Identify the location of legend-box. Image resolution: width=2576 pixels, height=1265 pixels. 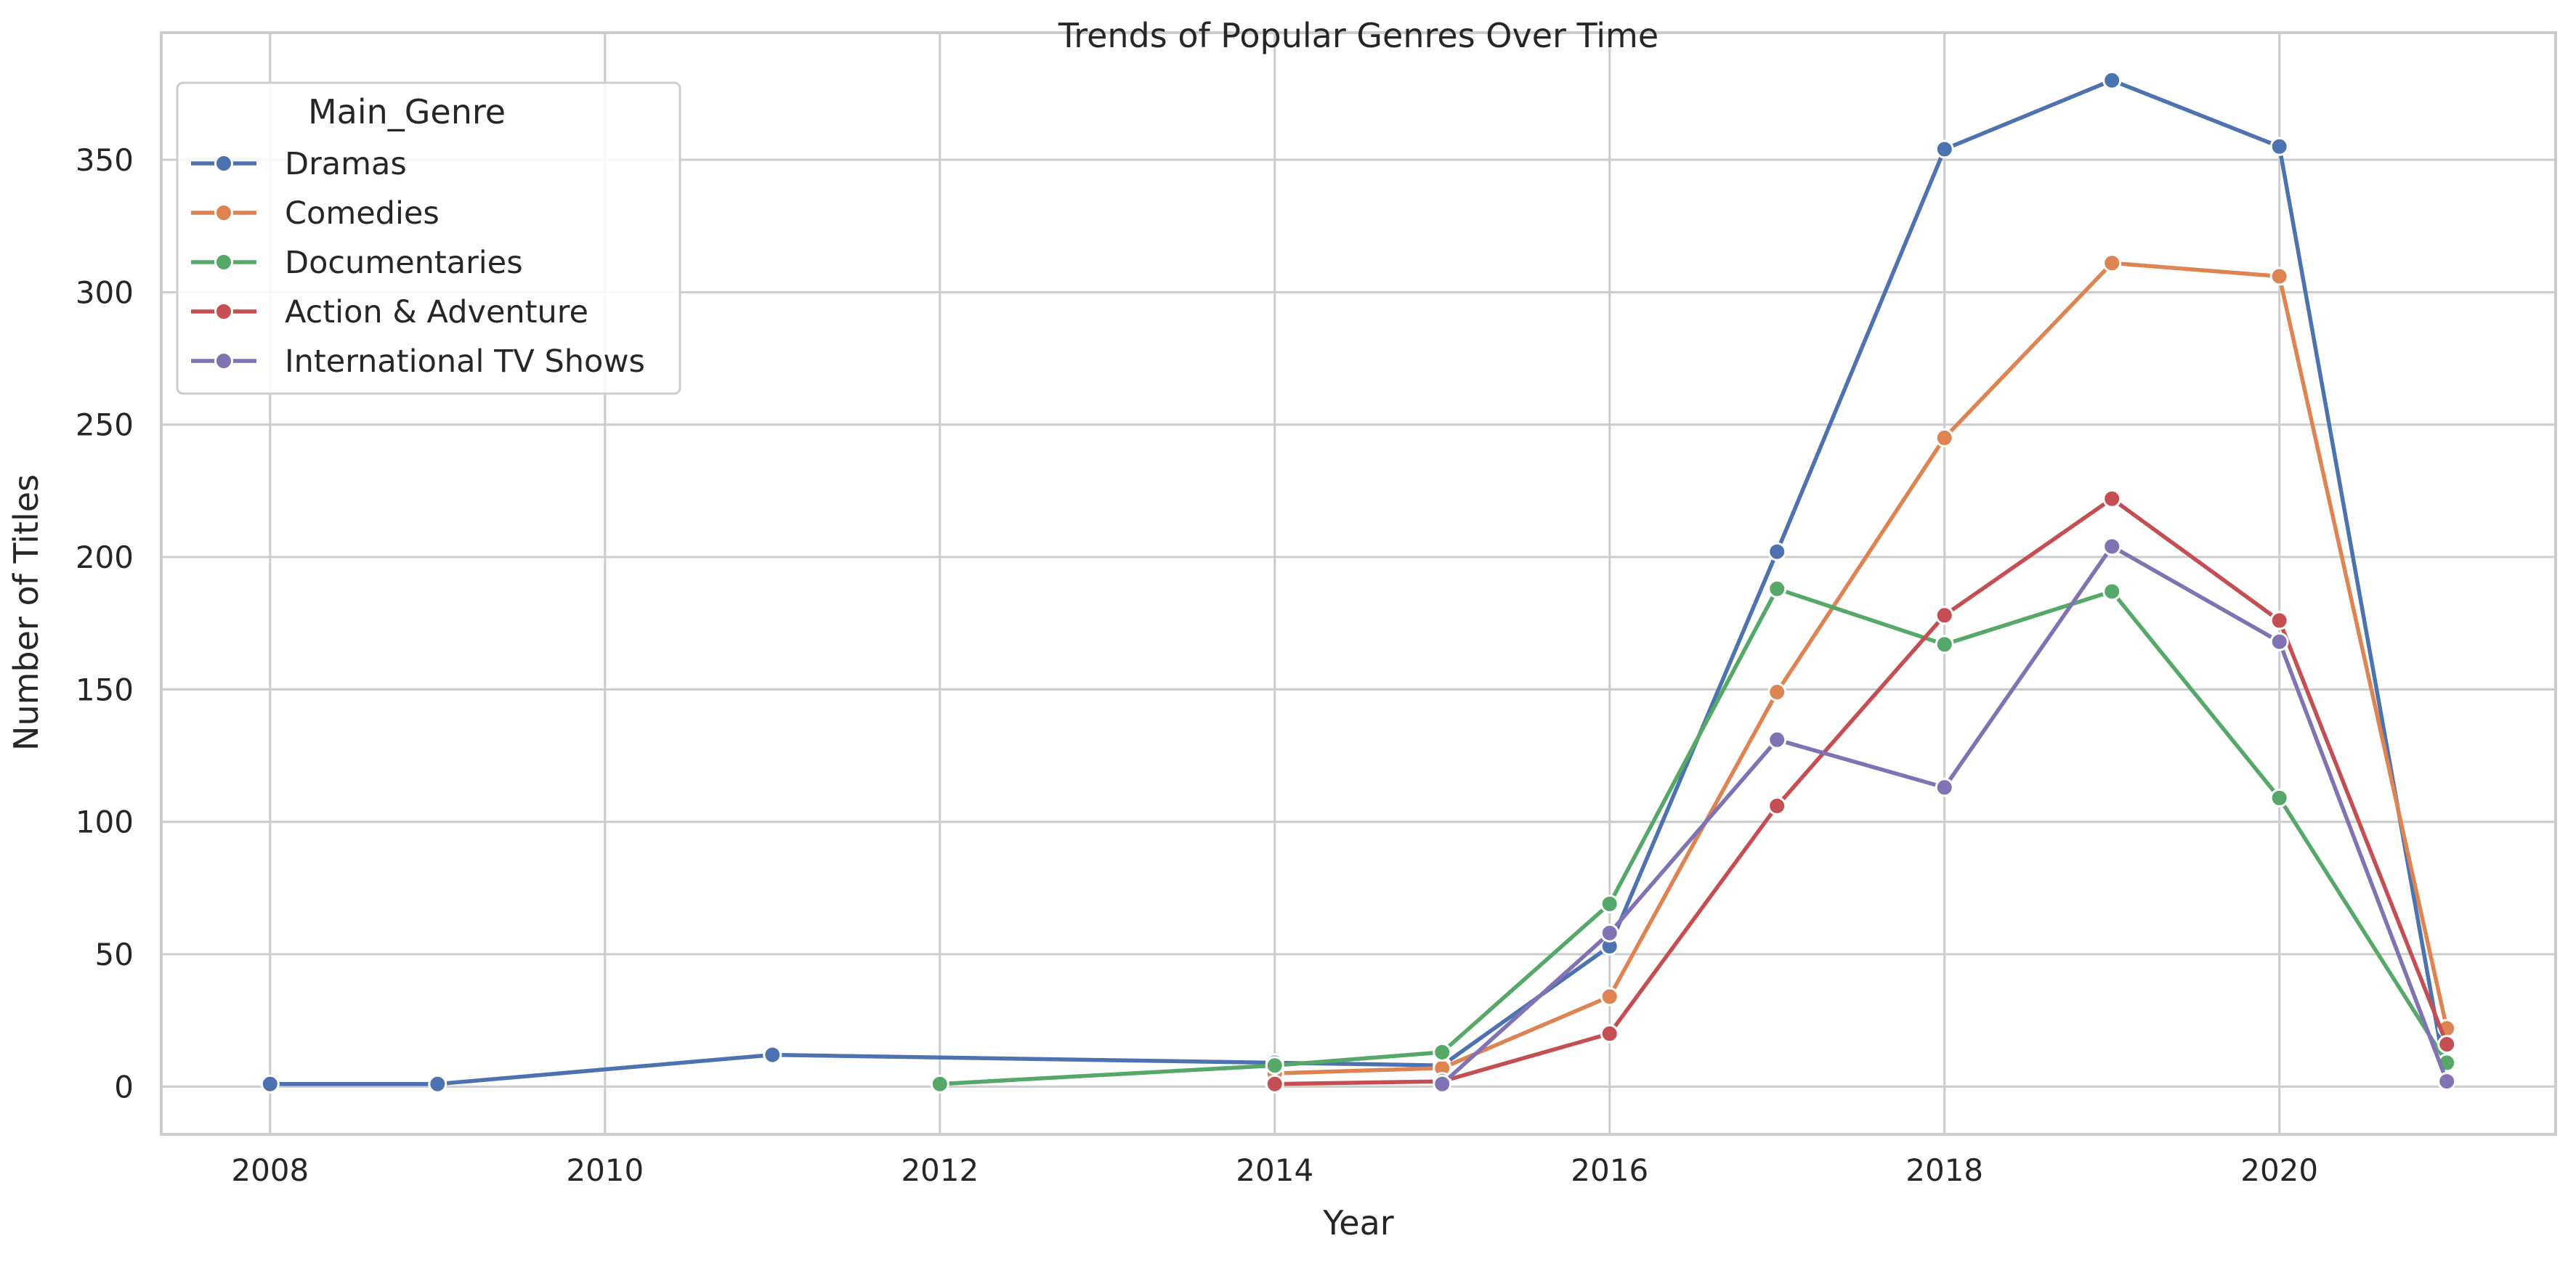
(428, 238).